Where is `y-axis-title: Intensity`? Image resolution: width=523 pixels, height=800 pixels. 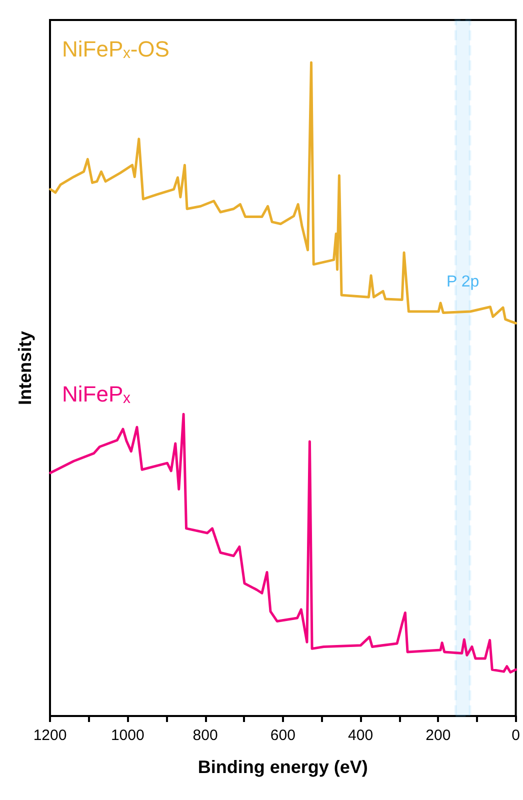
y-axis-title: Intensity is located at coordinates (25, 368).